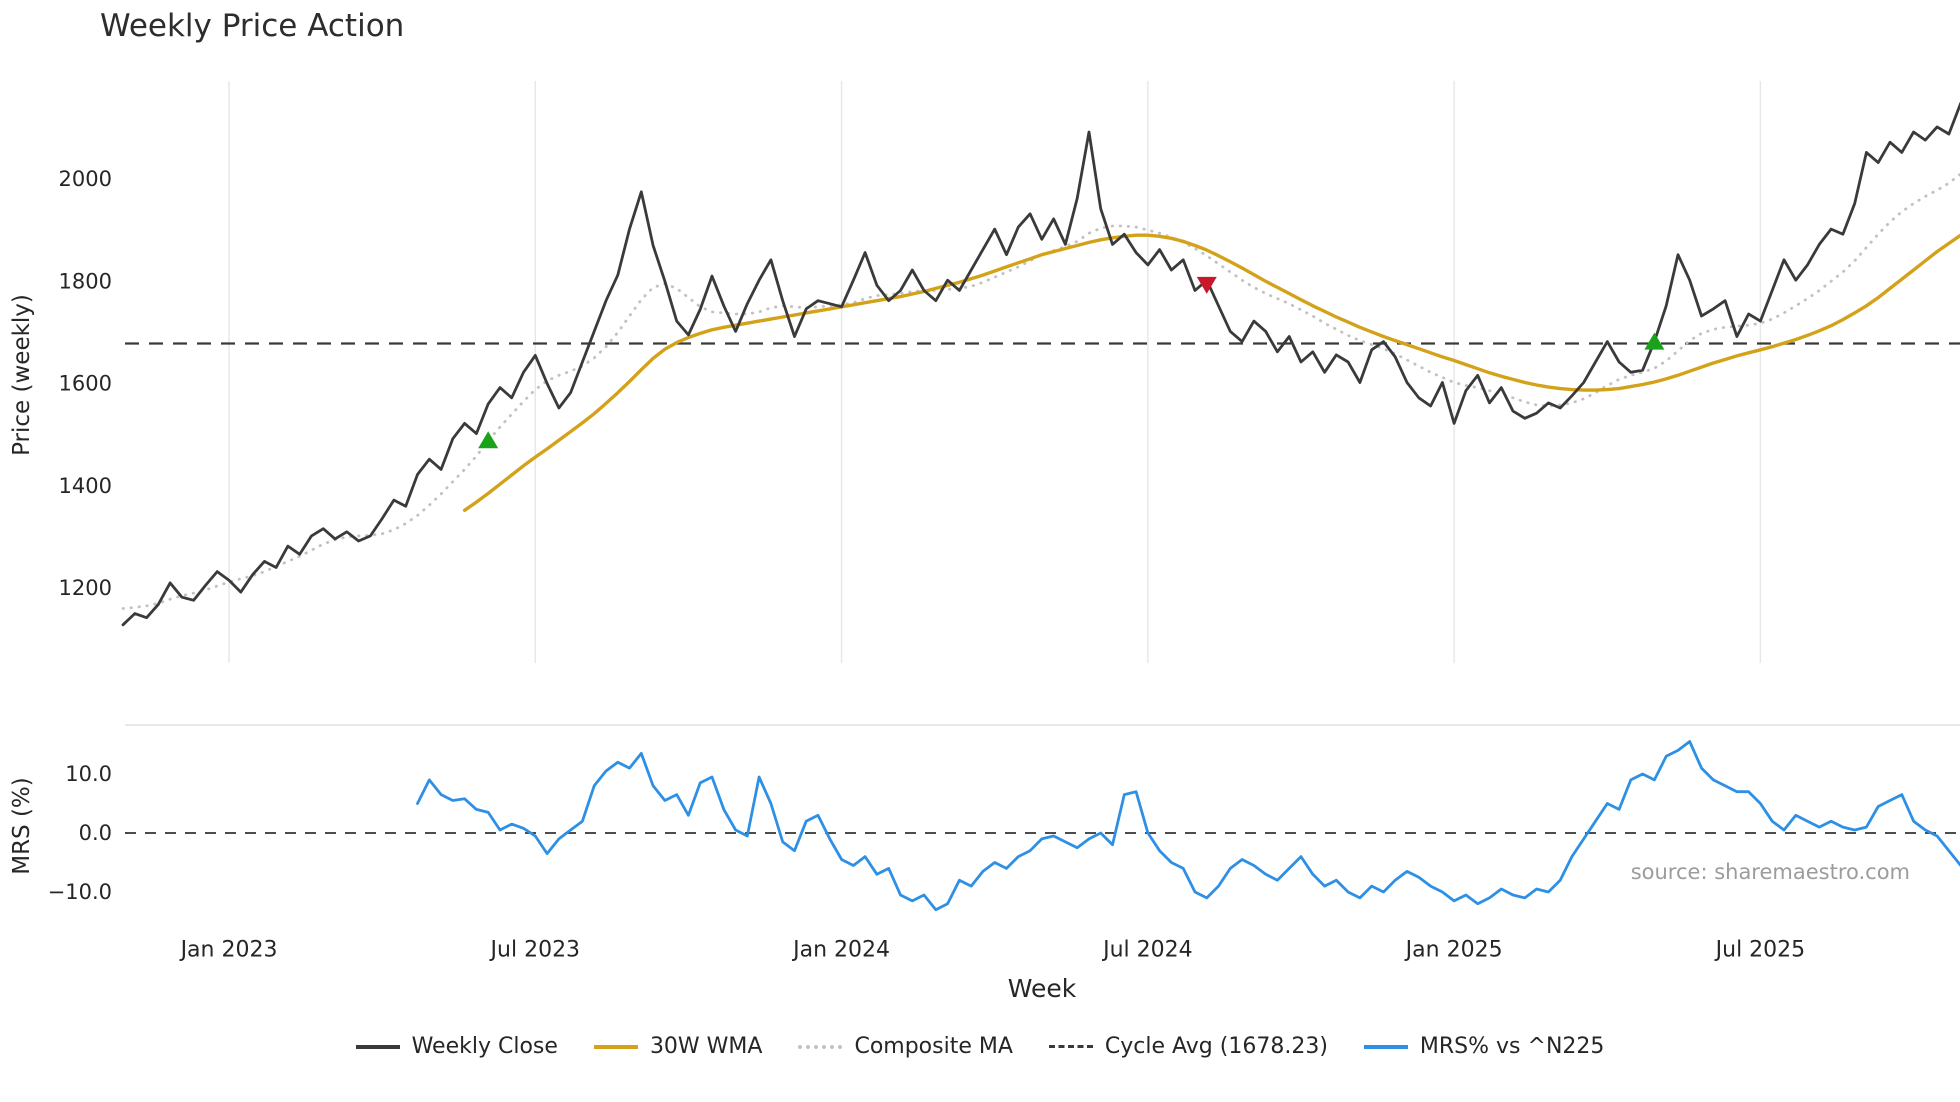  I want to click on legend-item-mrs-vs-n225: MRS% vs ^N225, so click(1484, 1046).